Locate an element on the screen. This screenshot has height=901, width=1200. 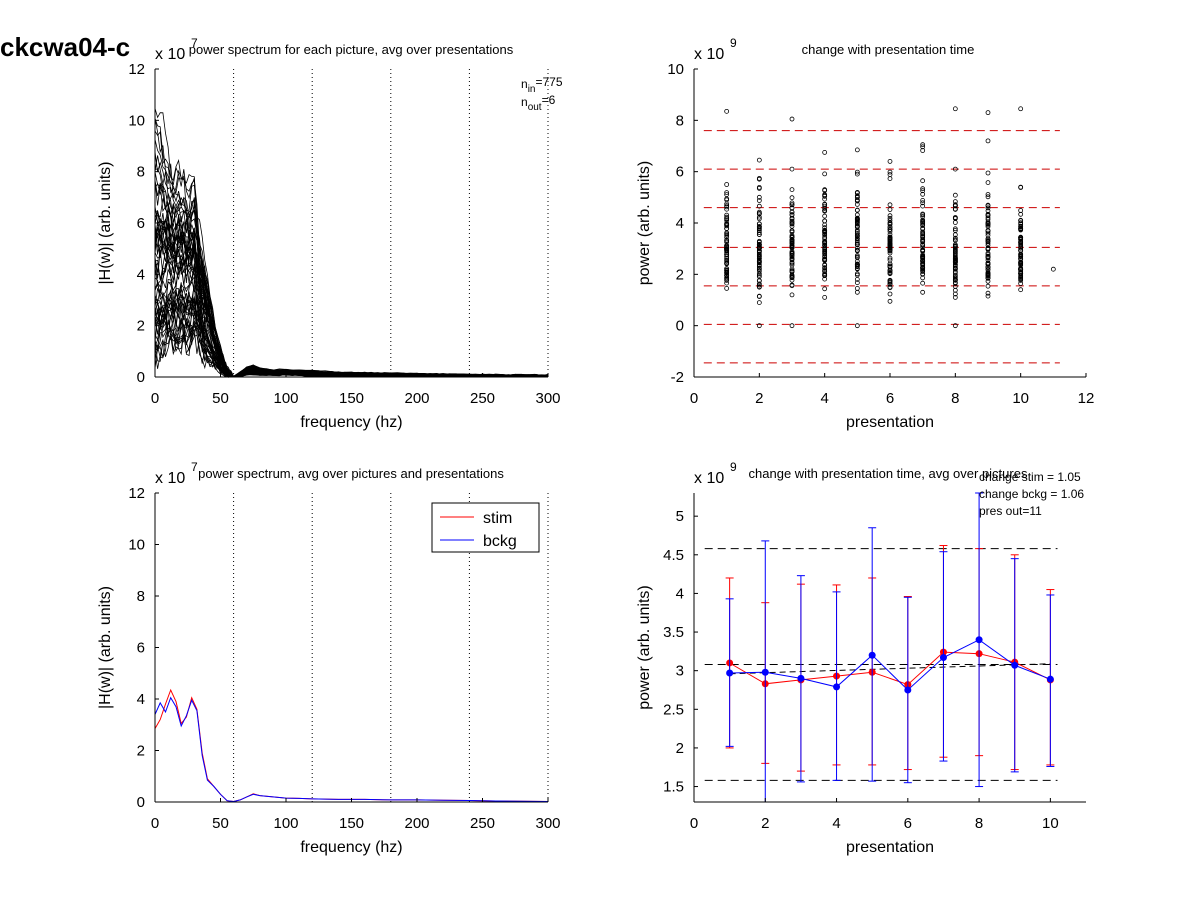
x-axis-label: frequency (hz) is located at coordinates (351, 422).